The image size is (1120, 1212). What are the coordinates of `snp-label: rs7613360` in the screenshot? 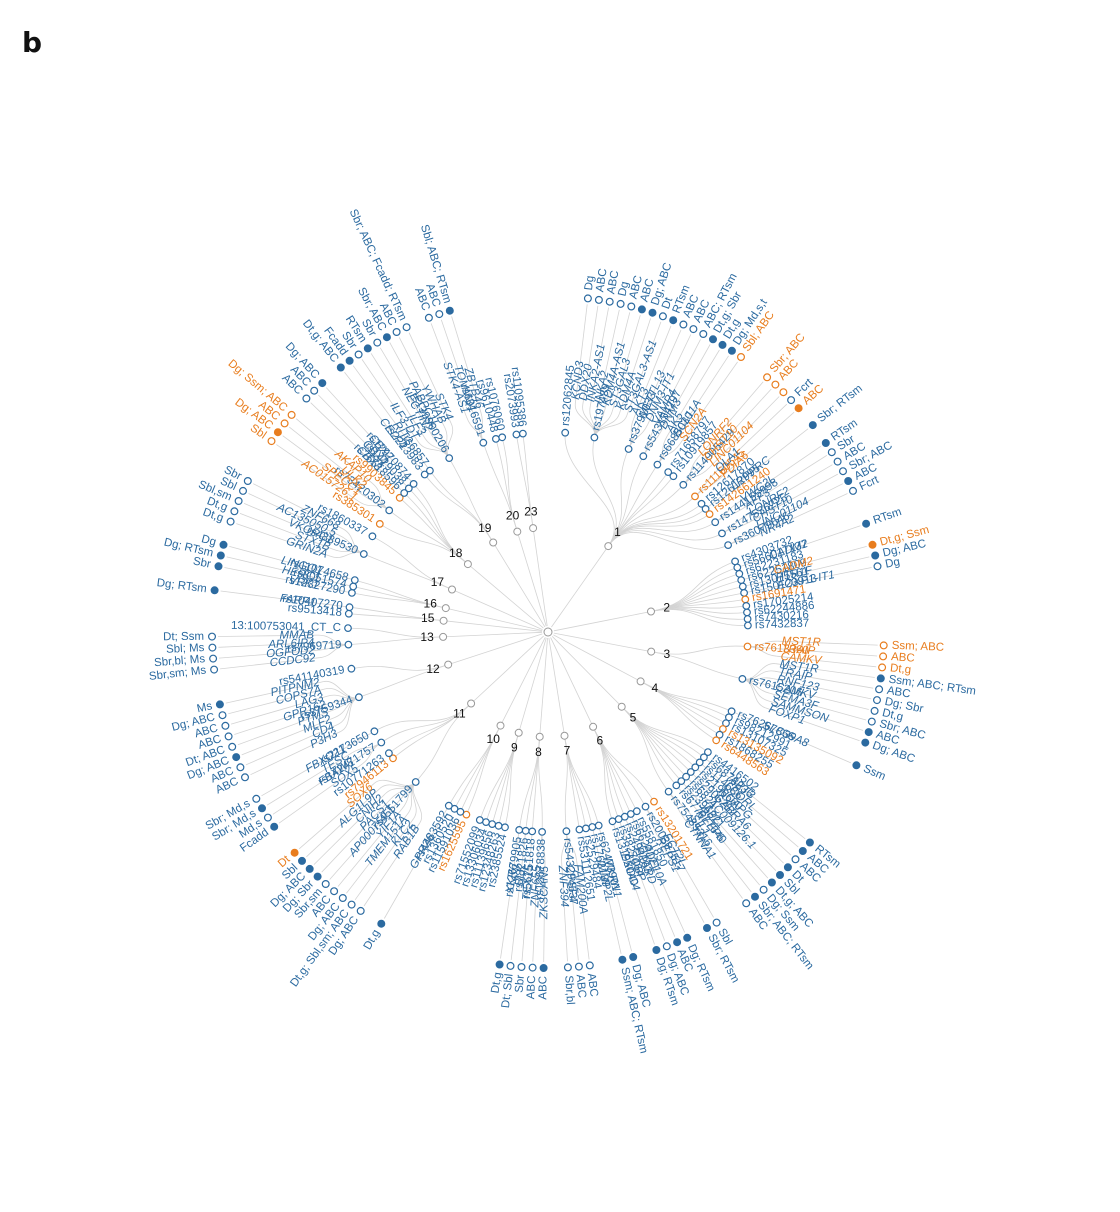 It's located at (781, 649).